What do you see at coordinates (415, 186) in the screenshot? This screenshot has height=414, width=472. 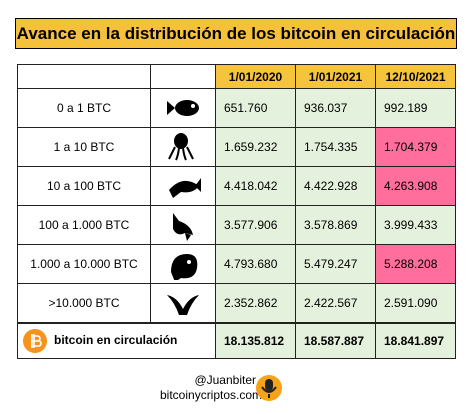 I see `value-cell: 4.263.908` at bounding box center [415, 186].